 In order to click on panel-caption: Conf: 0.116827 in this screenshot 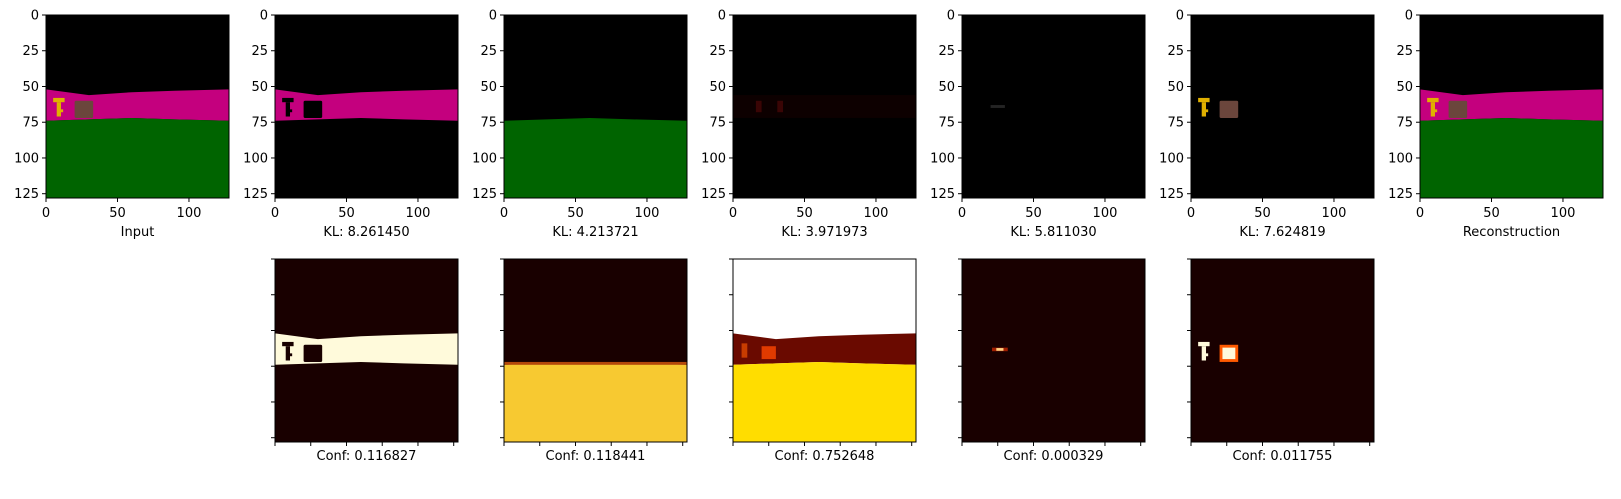, I will do `click(367, 456)`.